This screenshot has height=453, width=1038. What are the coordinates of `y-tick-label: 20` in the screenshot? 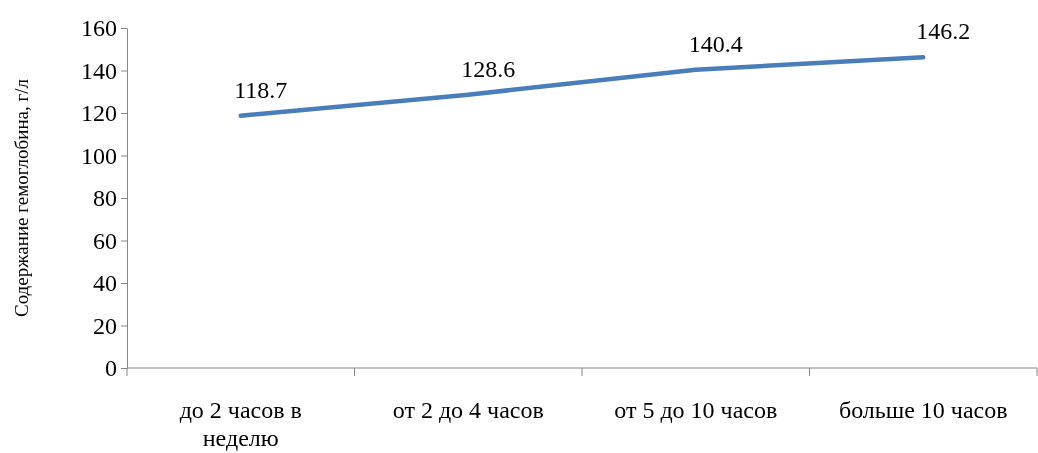 It's located at (105, 325).